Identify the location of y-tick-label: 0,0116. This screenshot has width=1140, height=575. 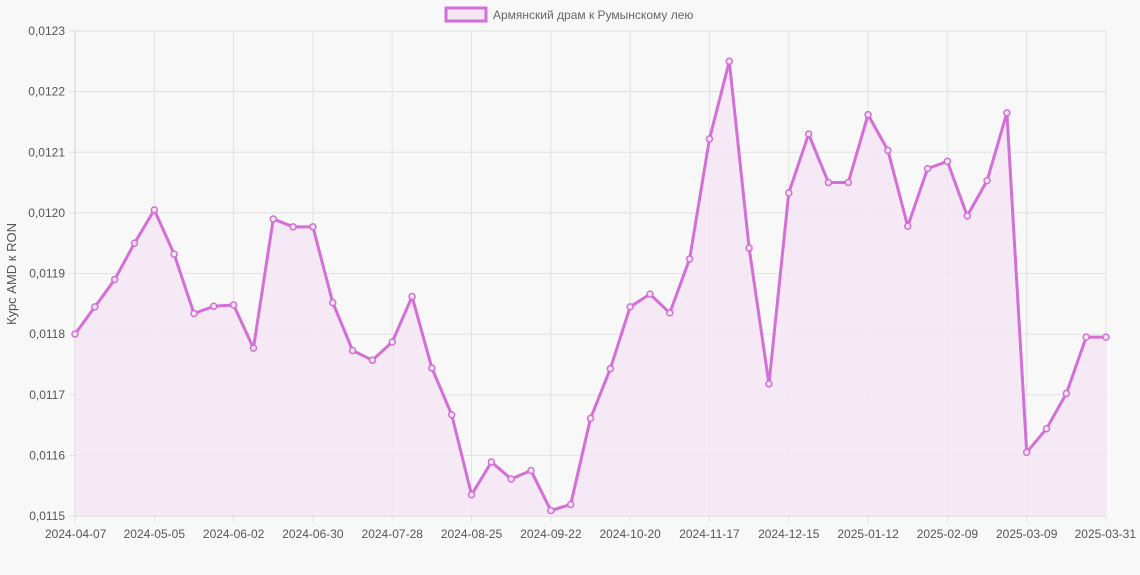
(47, 455).